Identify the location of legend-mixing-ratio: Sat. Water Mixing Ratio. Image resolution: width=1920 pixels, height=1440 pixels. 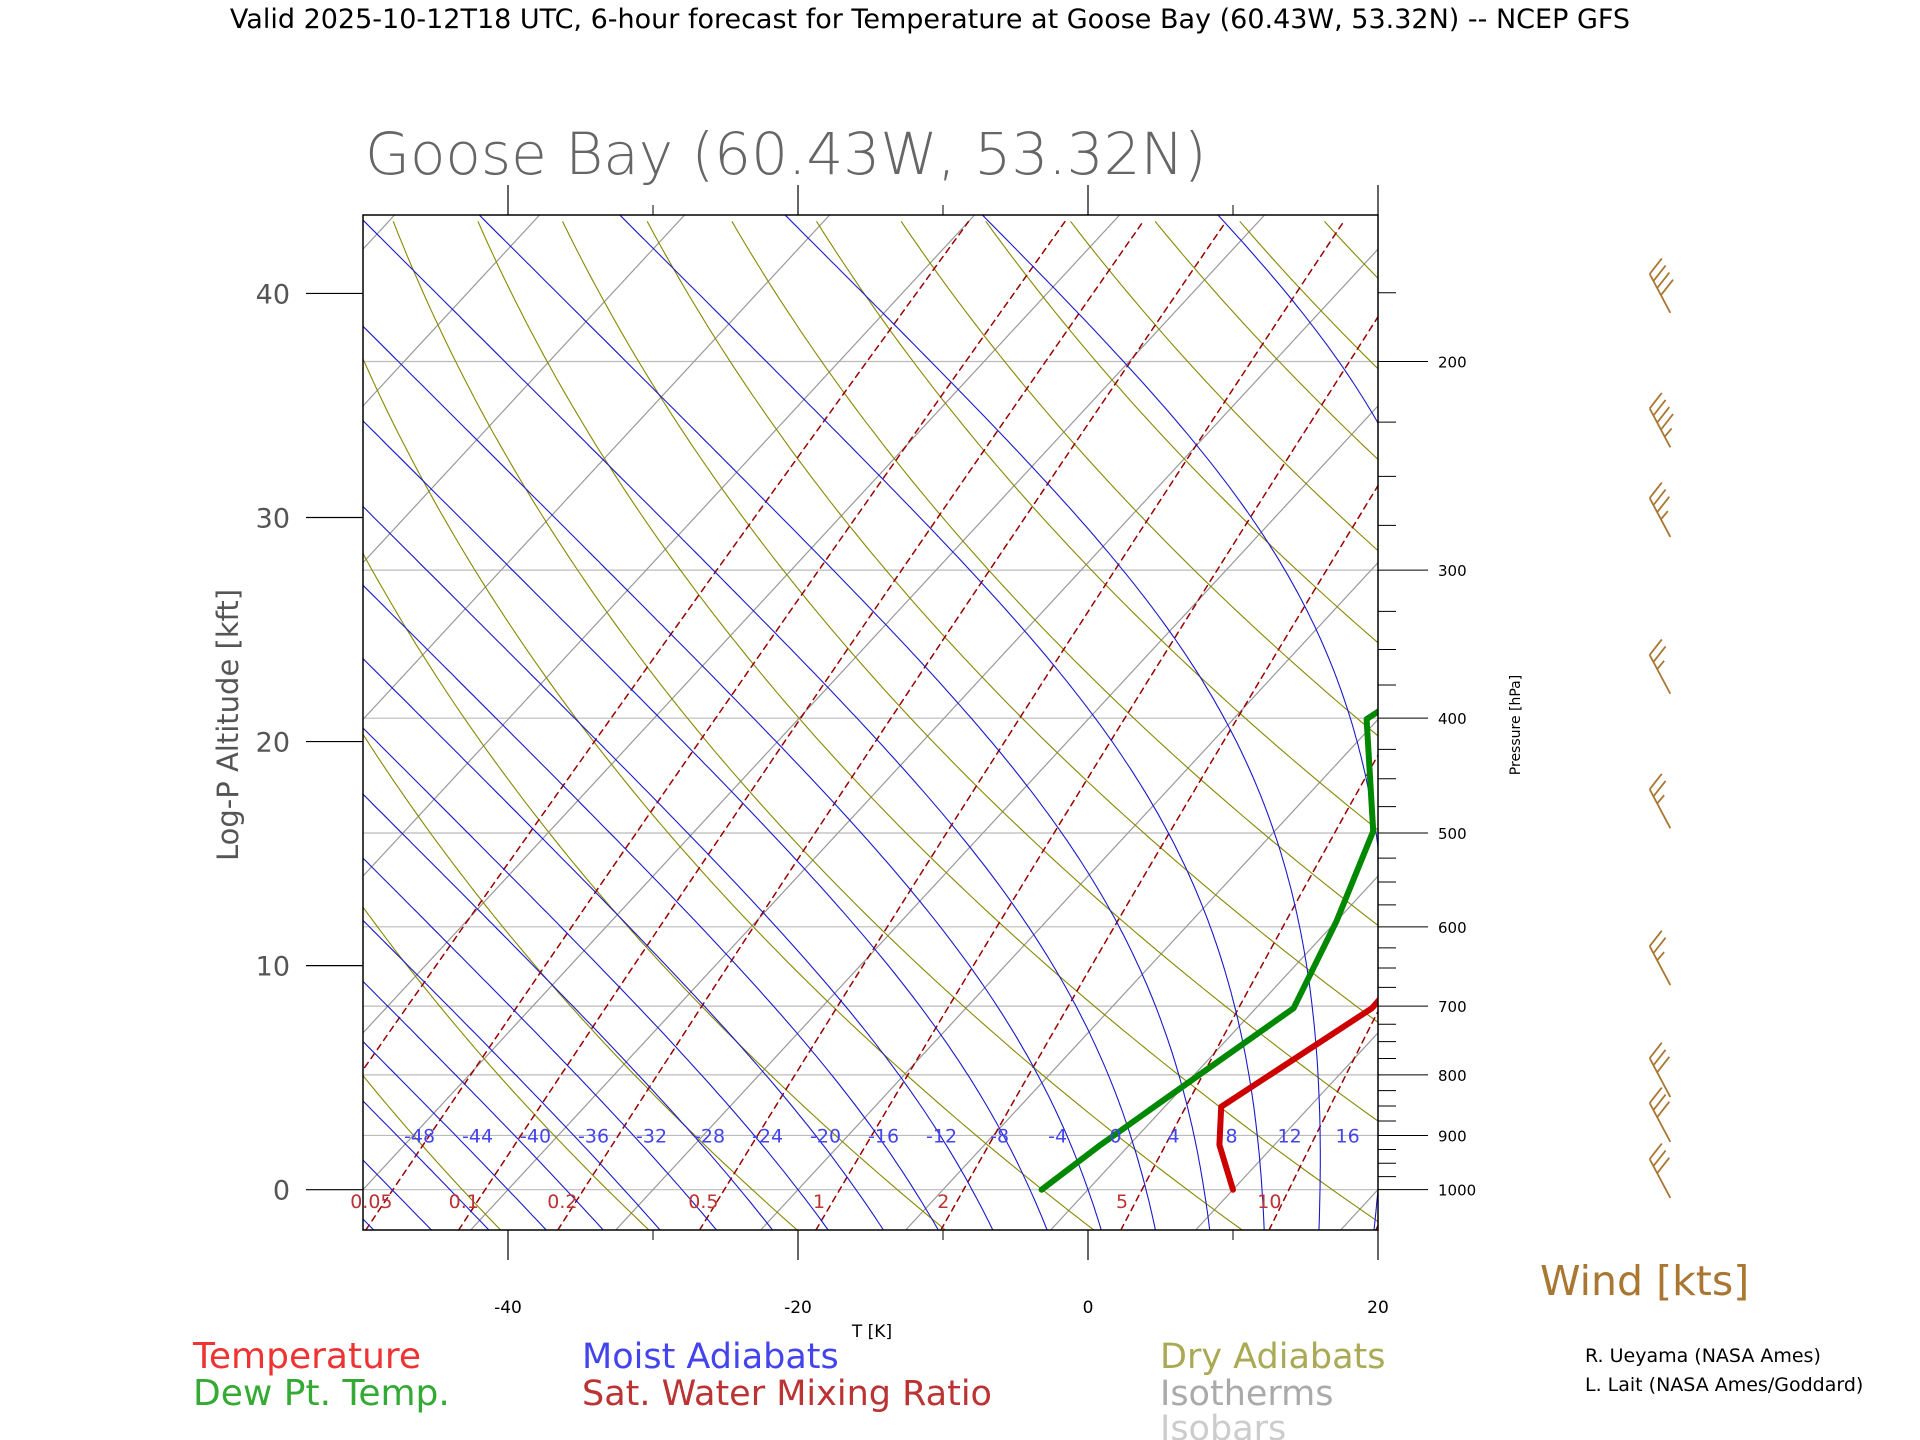
(787, 1394).